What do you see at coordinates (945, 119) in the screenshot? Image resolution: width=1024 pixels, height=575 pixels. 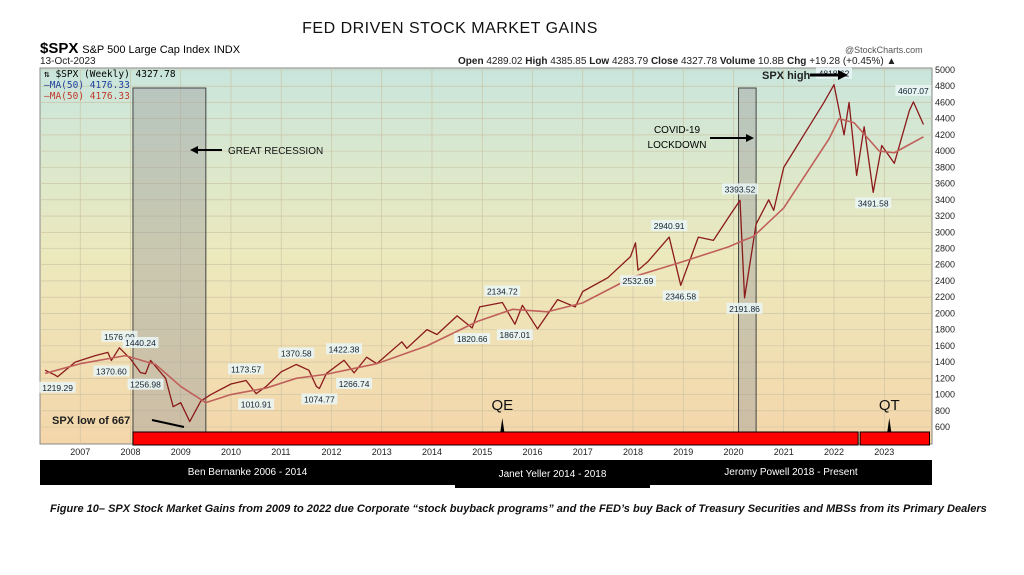 I see `y-tick-label: 4400` at bounding box center [945, 119].